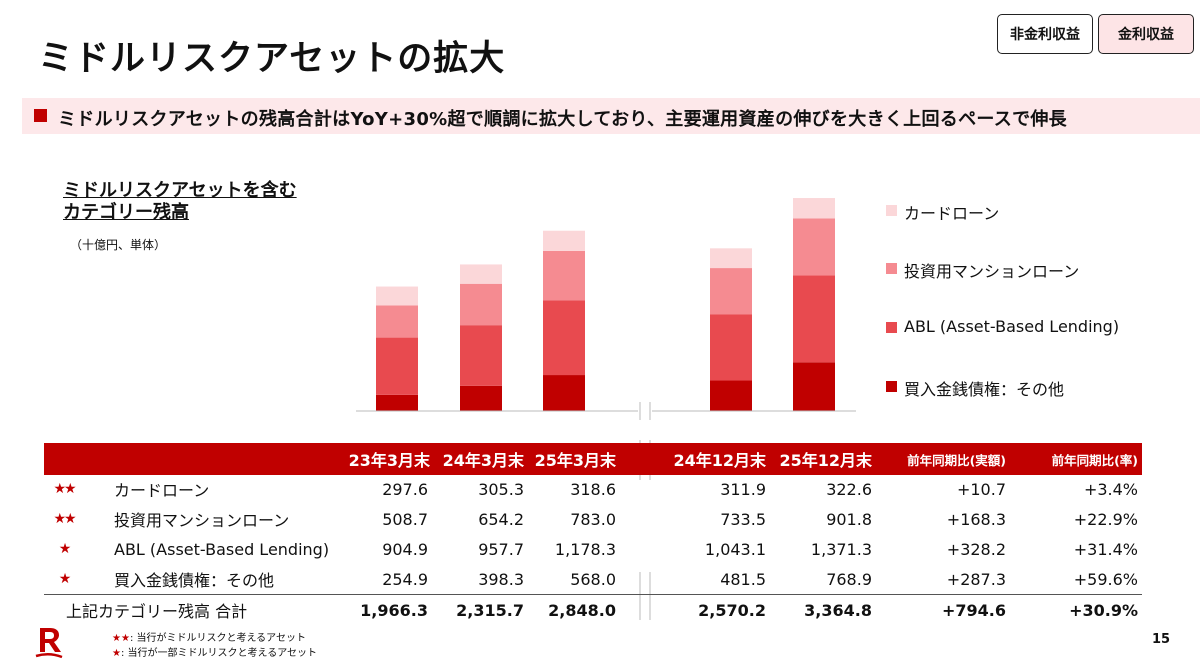 This screenshot has width=1200, height=670. Describe the element at coordinates (394, 610) in the screenshot. I see `total-cell: 1,966.3` at that location.